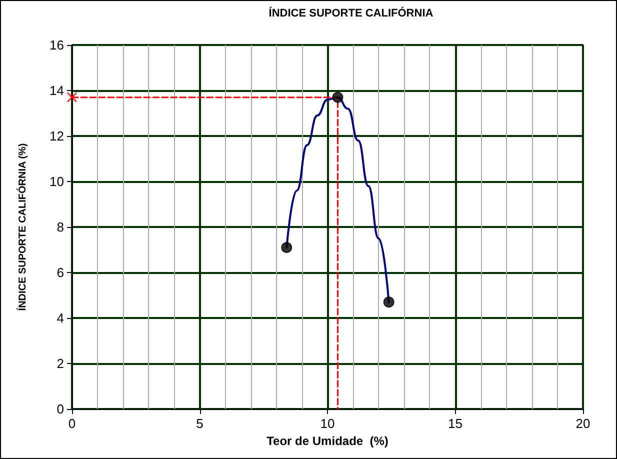 The height and width of the screenshot is (459, 617). Describe the element at coordinates (60, 409) in the screenshot. I see `y-tick-label: 0` at that location.